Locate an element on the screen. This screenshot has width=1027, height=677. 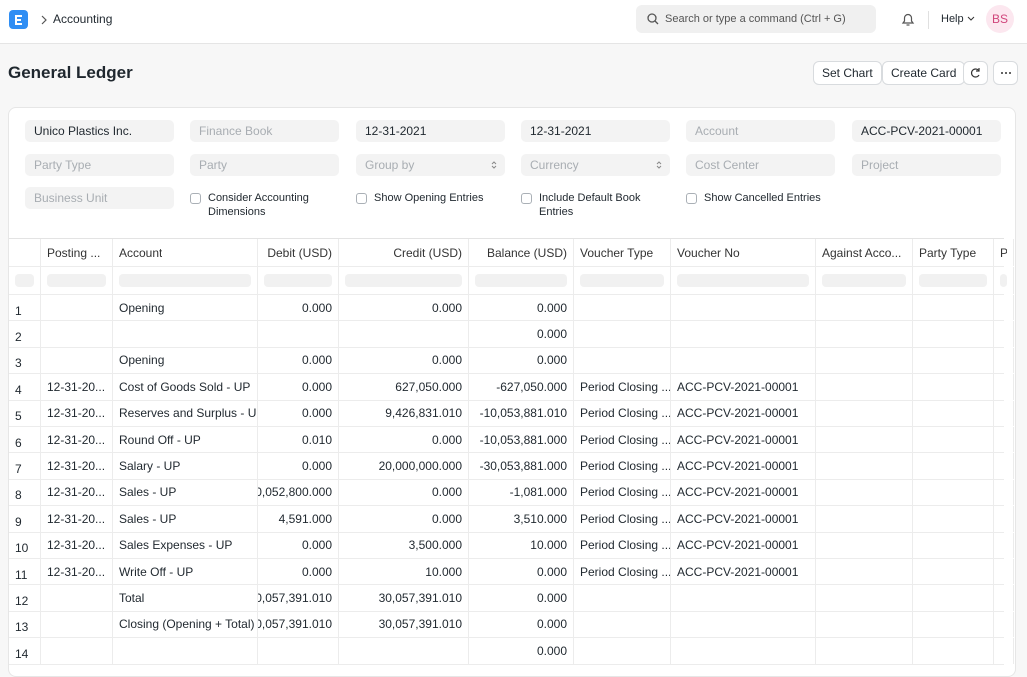
checkbox: Consider Accounting Dimensions is located at coordinates (265, 205).